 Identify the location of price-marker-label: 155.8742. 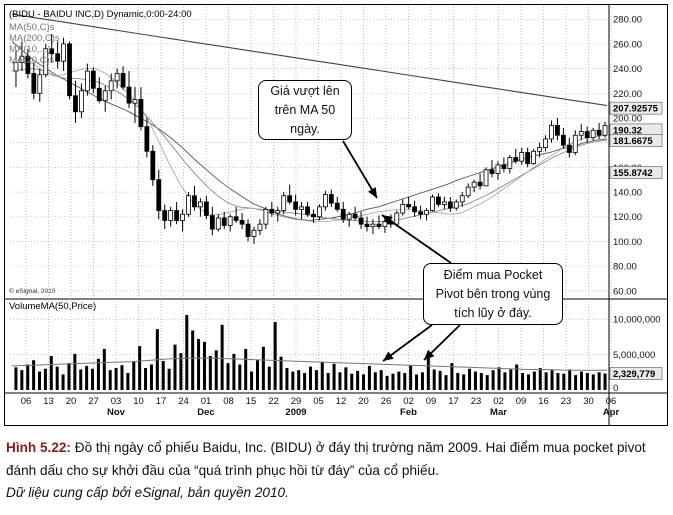
(633, 173).